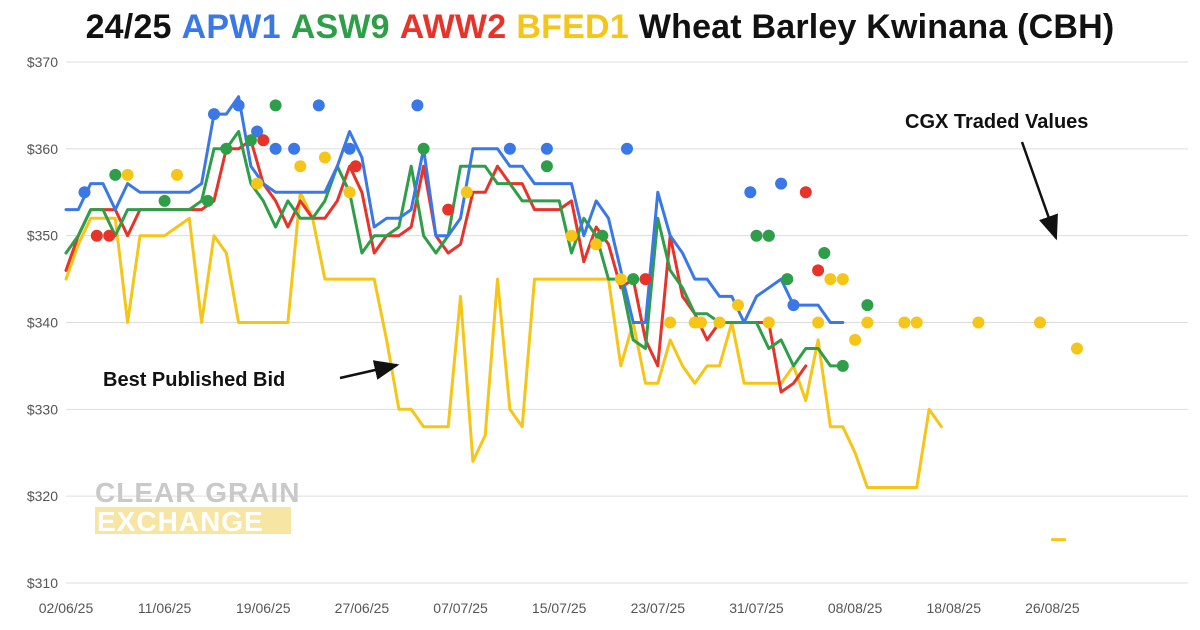 This screenshot has width=1200, height=630. I want to click on cgx-annotation: CGX Traded Values, so click(996, 122).